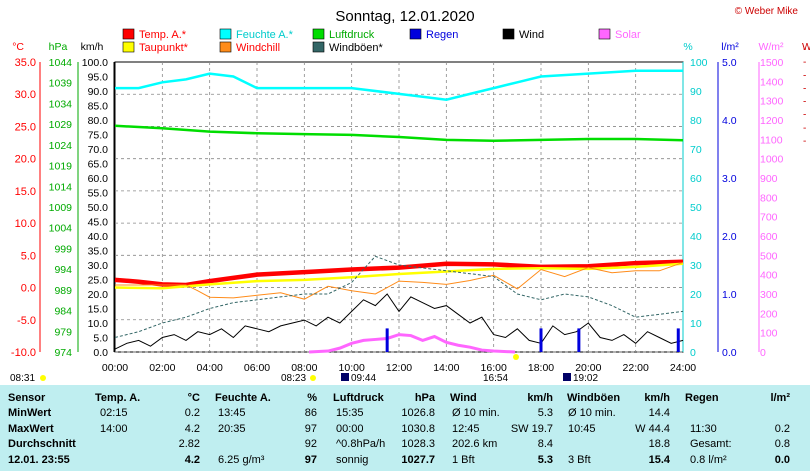  What do you see at coordinates (696, 179) in the screenshot?
I see `humidity-axis-tick: 60` at bounding box center [696, 179].